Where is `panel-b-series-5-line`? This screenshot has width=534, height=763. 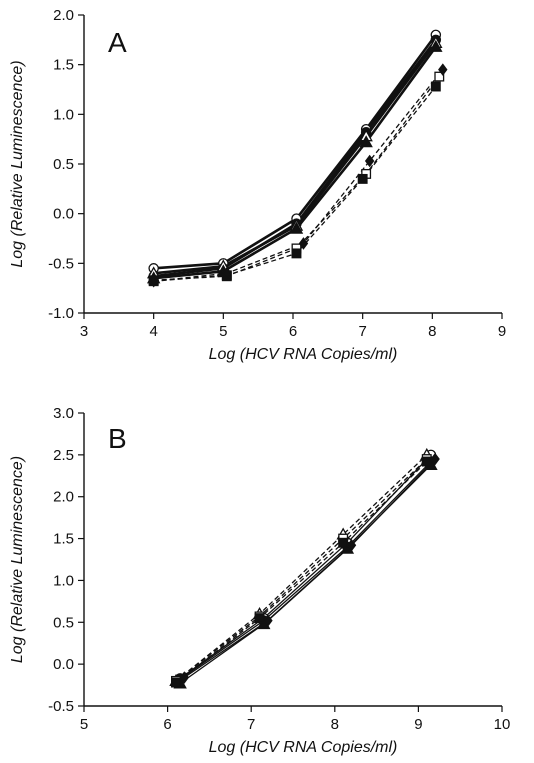 panel-b-series-5-line is located at coordinates (301, 570).